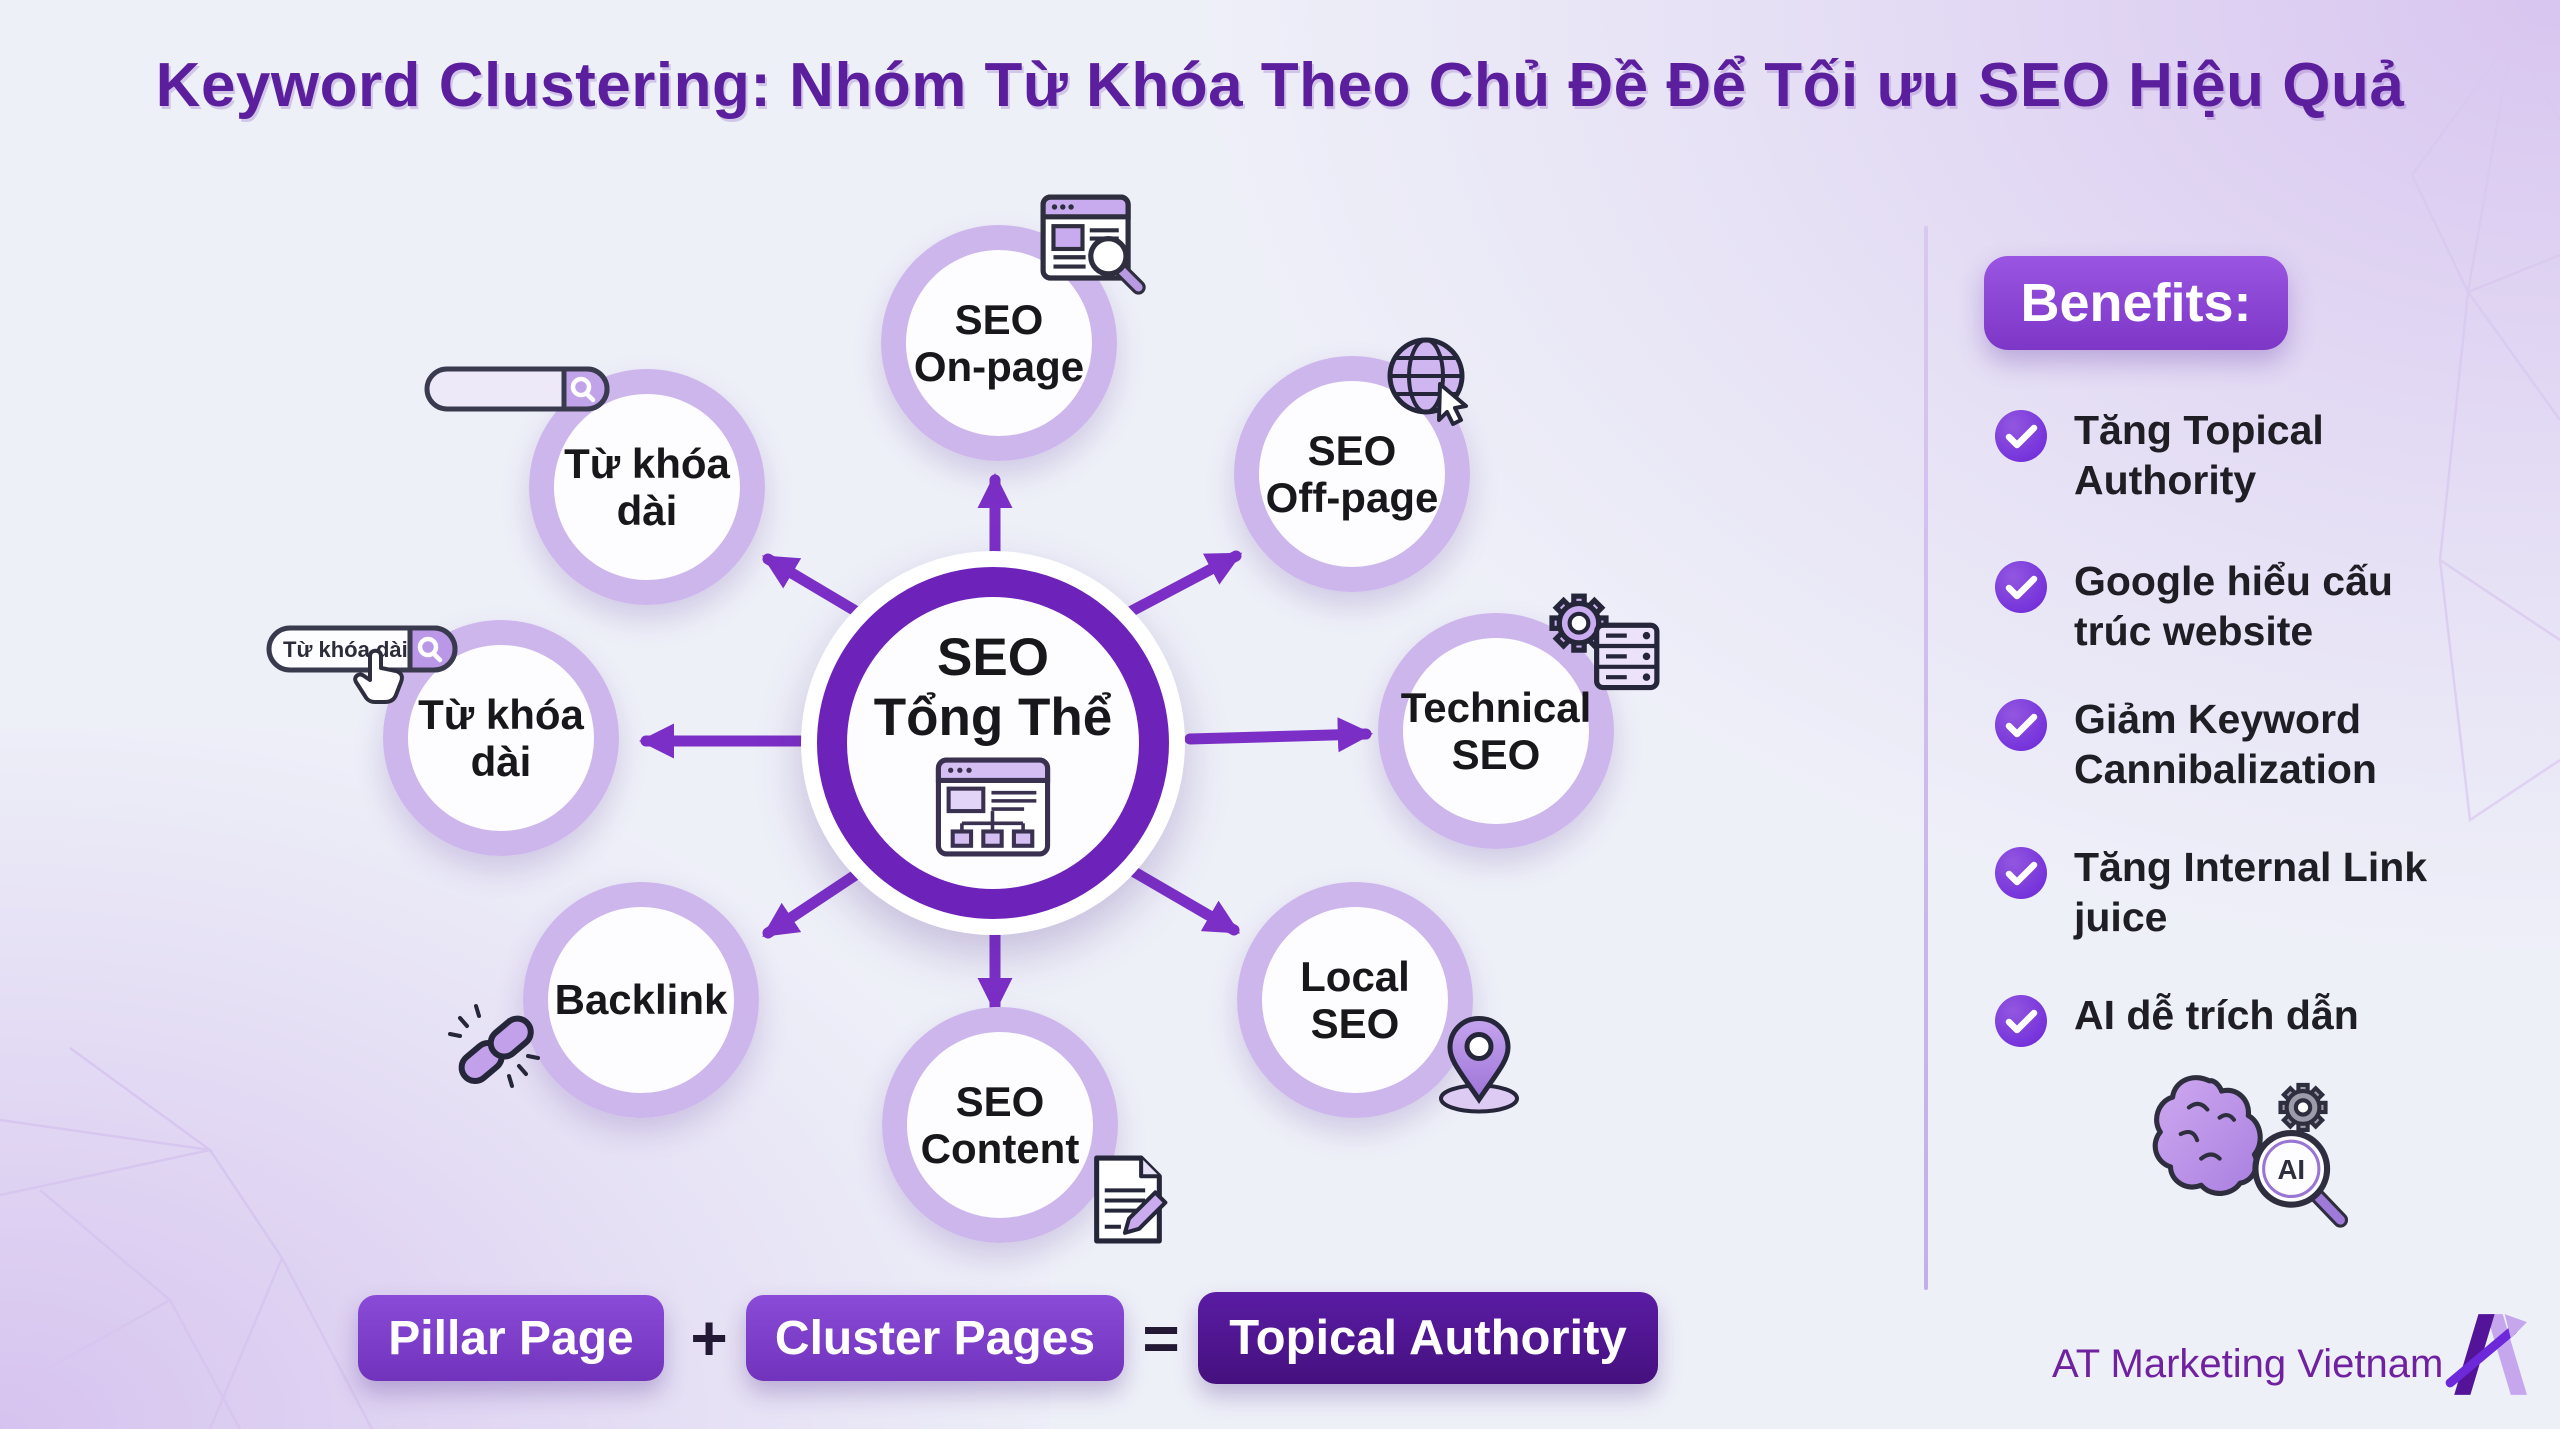 The height and width of the screenshot is (1429, 2560). I want to click on gear-server-icon, so click(1604, 642).